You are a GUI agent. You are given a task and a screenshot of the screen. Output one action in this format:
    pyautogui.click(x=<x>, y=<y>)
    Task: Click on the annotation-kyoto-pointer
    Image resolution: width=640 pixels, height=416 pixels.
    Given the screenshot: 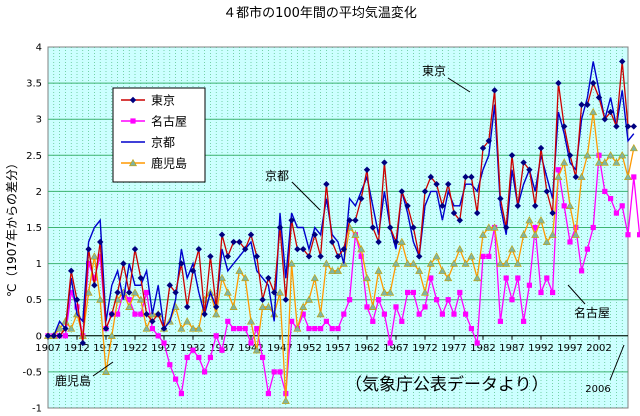 What is the action you would take?
    pyautogui.click(x=306, y=196)
    